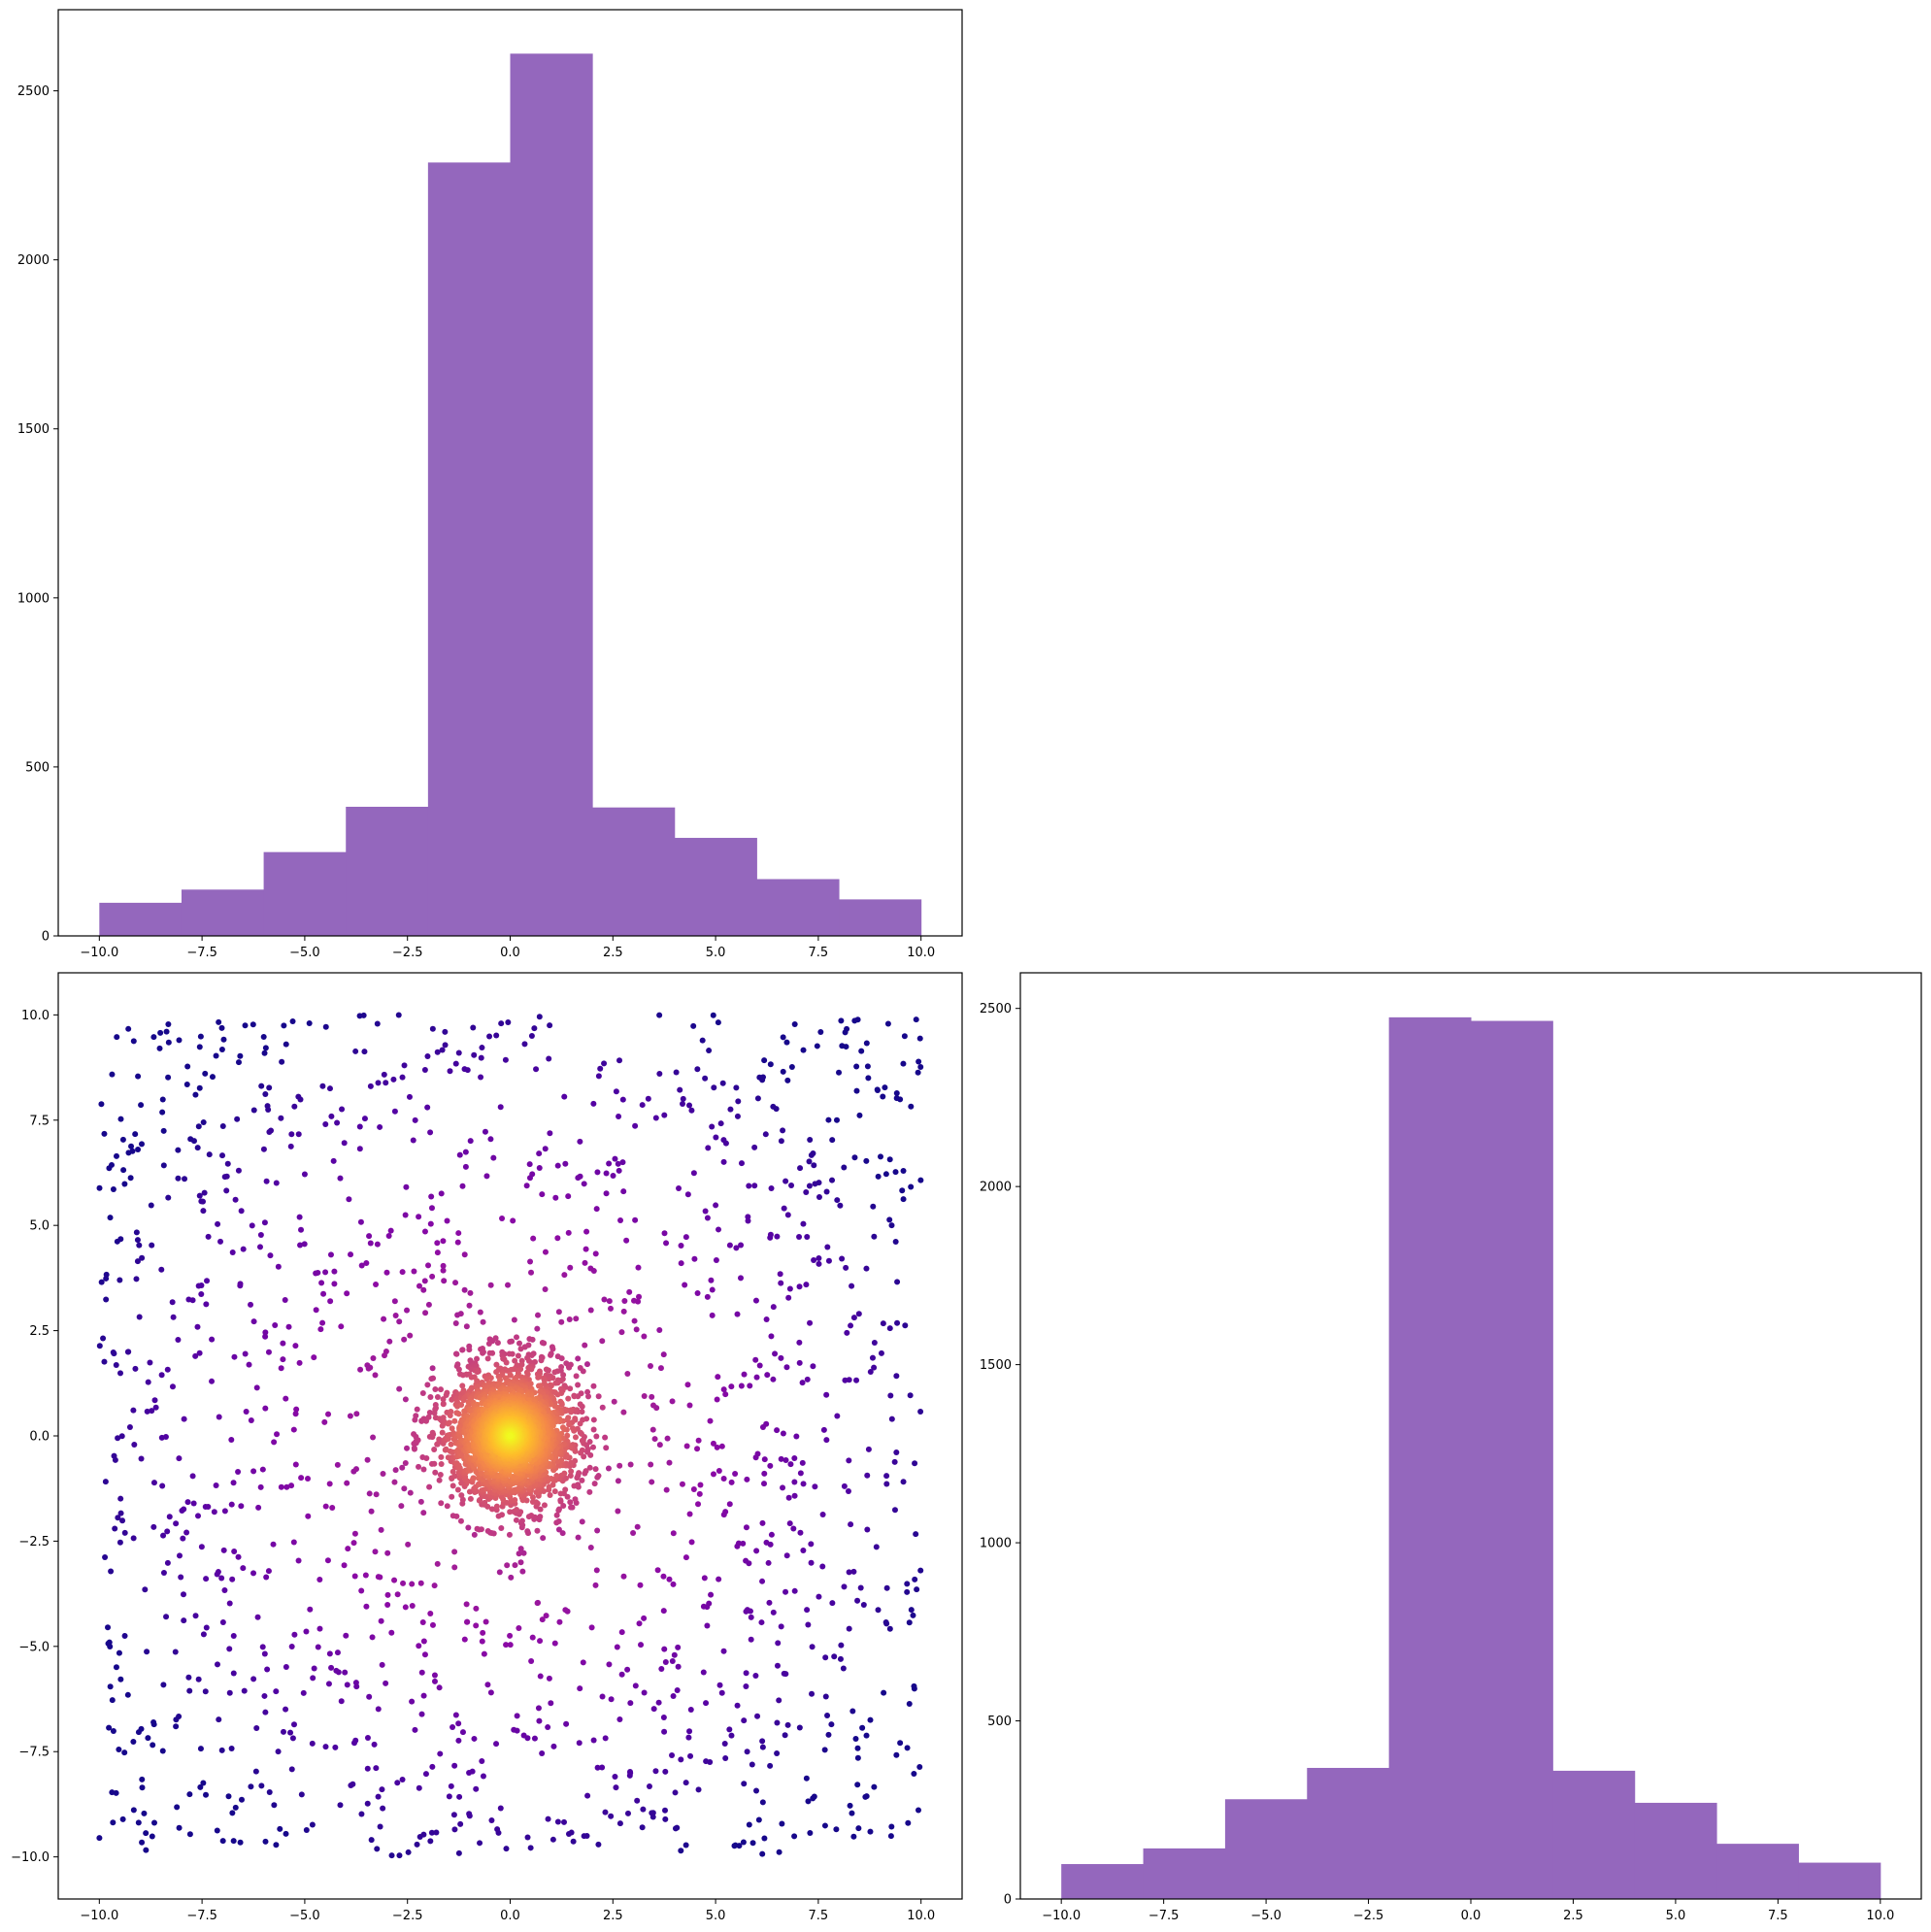 The image size is (1931, 1932). Describe the element at coordinates (33, 598) in the screenshot. I see `y-tick-label: 1000` at that location.